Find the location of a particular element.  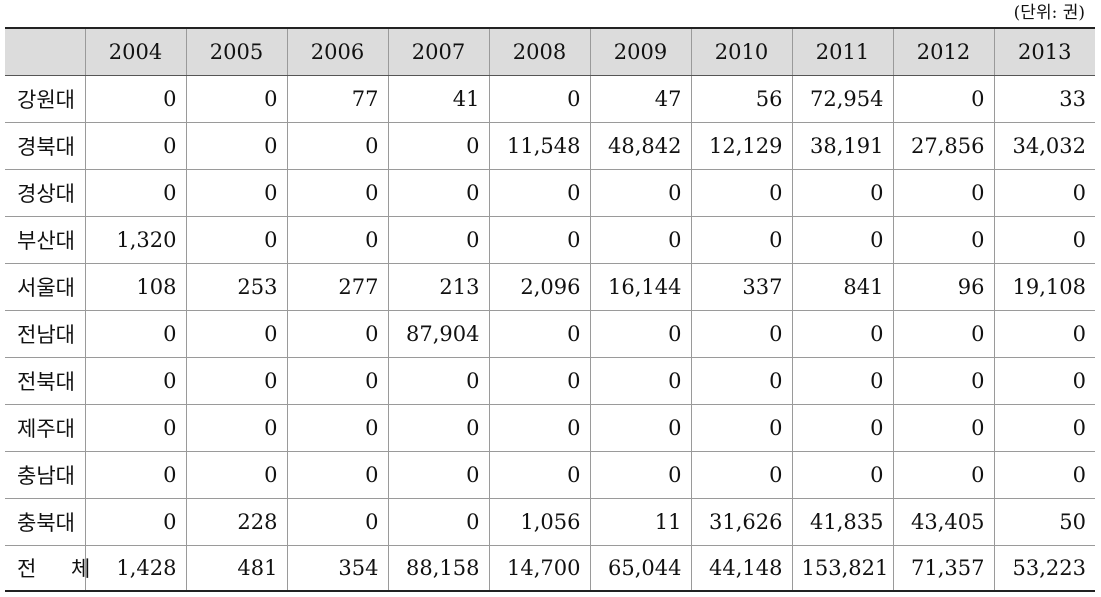

table-cell: 277 is located at coordinates (338, 287).